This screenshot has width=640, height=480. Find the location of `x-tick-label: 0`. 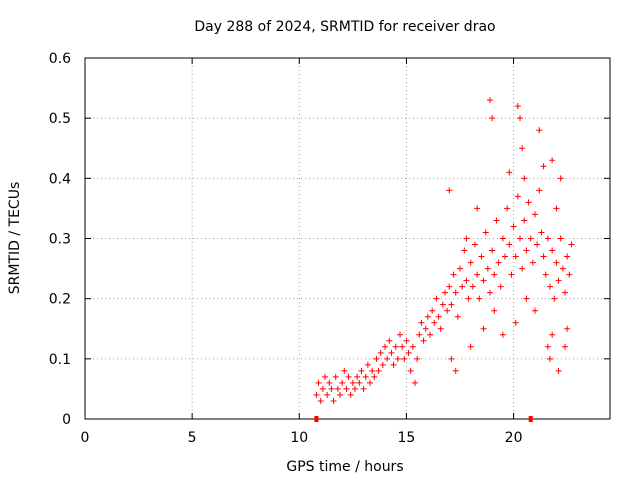

x-tick-label: 0 is located at coordinates (85, 438).